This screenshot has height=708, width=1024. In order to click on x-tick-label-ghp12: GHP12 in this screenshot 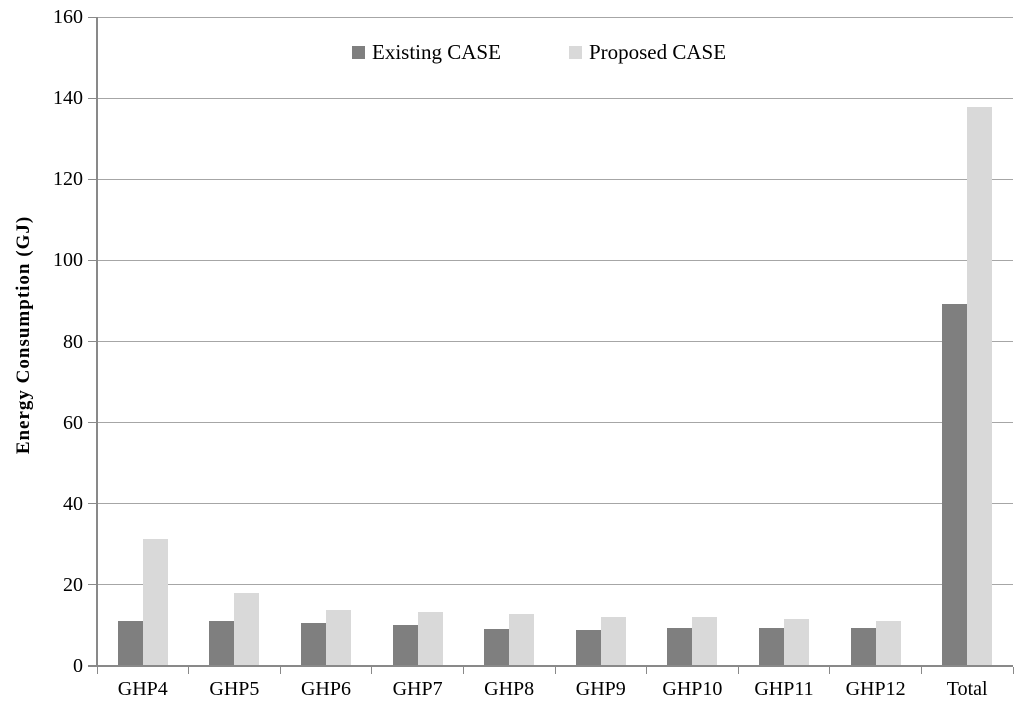, I will do `click(875, 689)`.